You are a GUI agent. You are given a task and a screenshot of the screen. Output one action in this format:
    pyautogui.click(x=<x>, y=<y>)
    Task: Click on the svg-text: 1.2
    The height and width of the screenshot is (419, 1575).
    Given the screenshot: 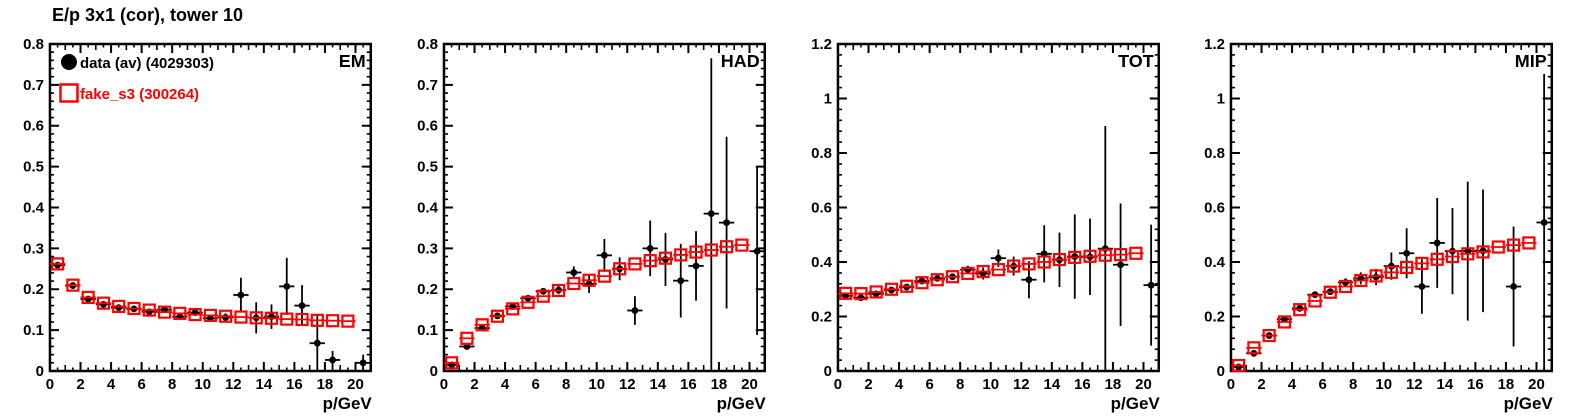 What is the action you would take?
    pyautogui.click(x=1214, y=44)
    